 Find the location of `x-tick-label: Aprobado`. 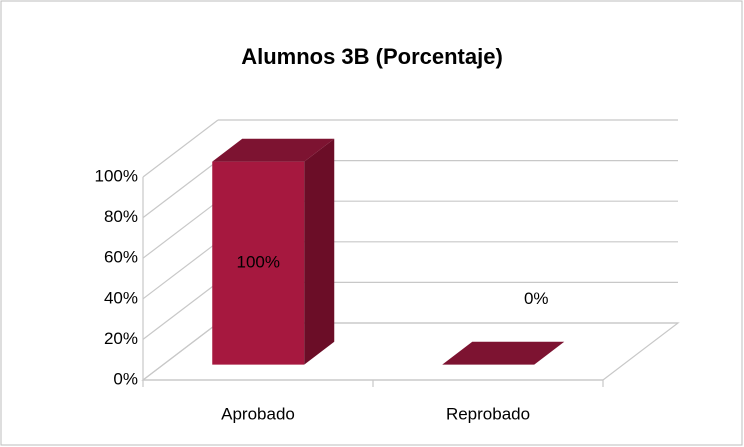

x-tick-label: Aprobado is located at coordinates (258, 413).